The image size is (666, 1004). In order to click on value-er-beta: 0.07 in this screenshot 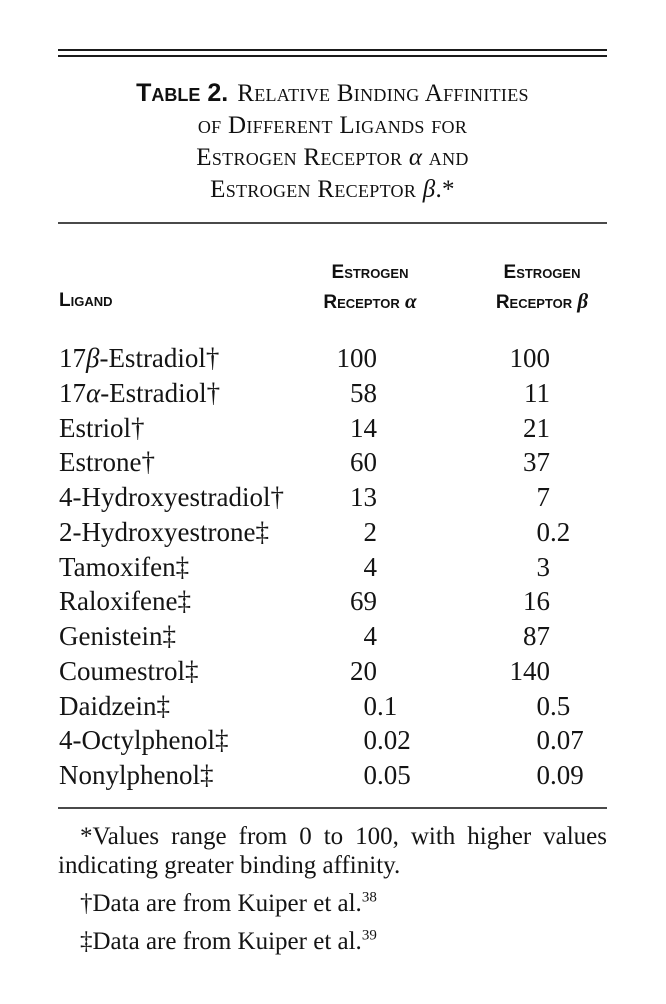, I will do `click(560, 740)`.